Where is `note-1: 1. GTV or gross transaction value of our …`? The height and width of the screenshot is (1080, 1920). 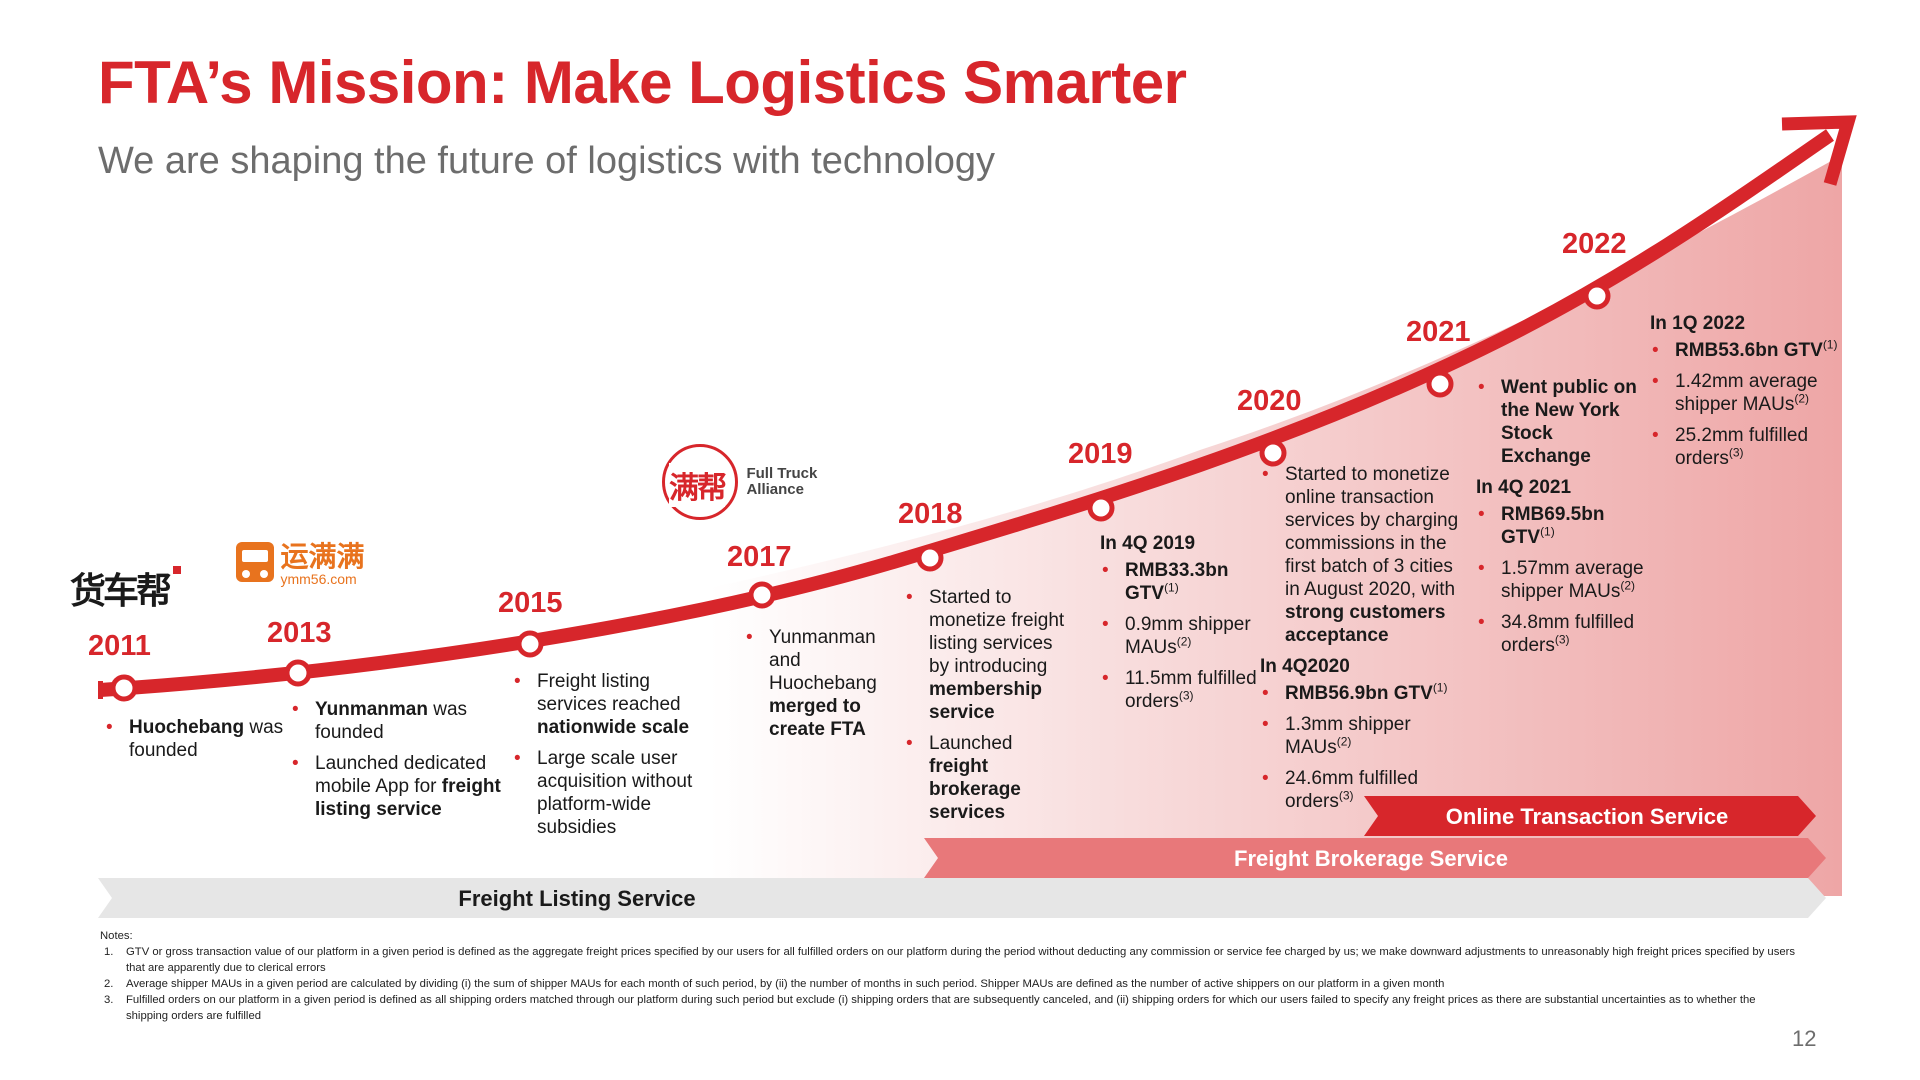 note-1: 1. GTV or gross transaction value of our … is located at coordinates (950, 960).